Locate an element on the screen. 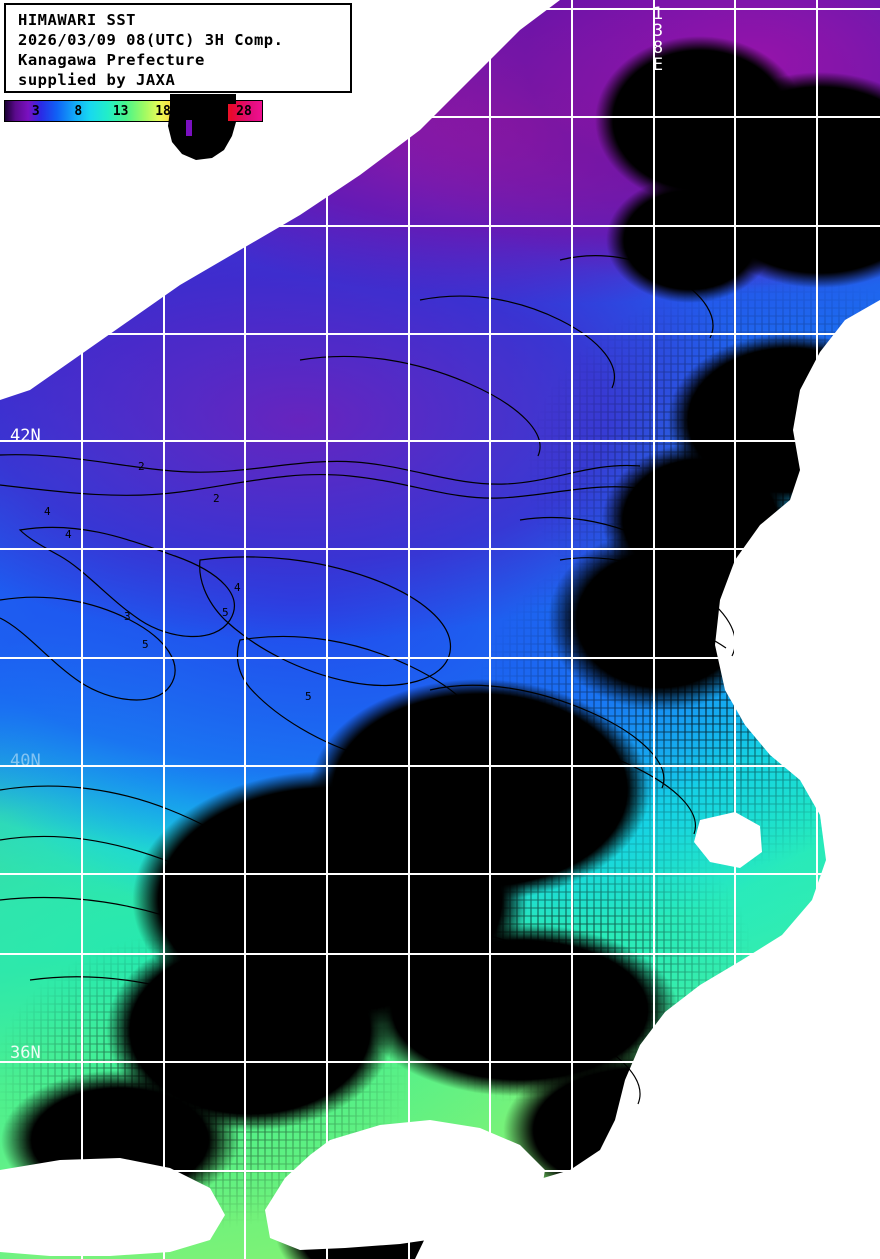 The height and width of the screenshot is (1259, 880). info-line-datetime: 2026/03/09 08(UTC) 3H Comp. is located at coordinates (151, 40).